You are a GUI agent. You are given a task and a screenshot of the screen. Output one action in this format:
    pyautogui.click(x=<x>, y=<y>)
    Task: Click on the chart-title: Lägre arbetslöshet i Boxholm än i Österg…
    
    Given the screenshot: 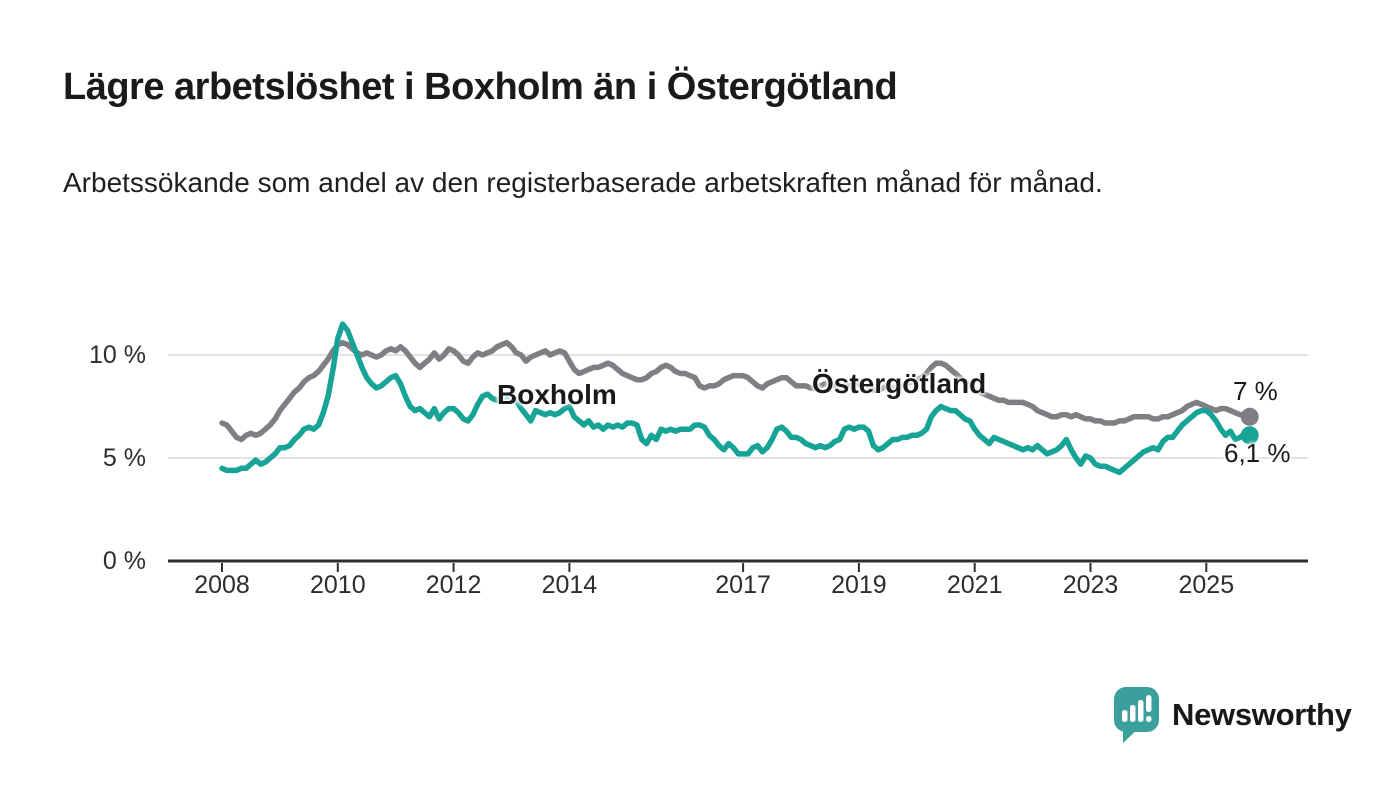 What is the action you would take?
    pyautogui.click(x=480, y=87)
    